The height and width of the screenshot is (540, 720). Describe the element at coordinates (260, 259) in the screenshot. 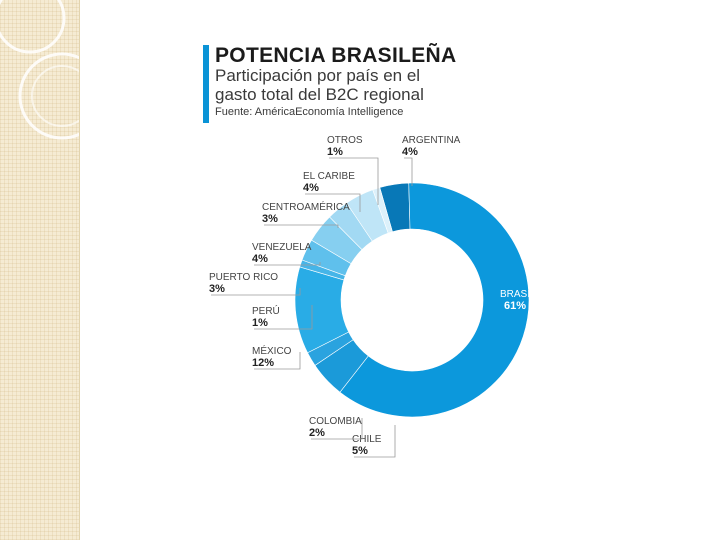

I see `value-venezuela: 4%` at that location.